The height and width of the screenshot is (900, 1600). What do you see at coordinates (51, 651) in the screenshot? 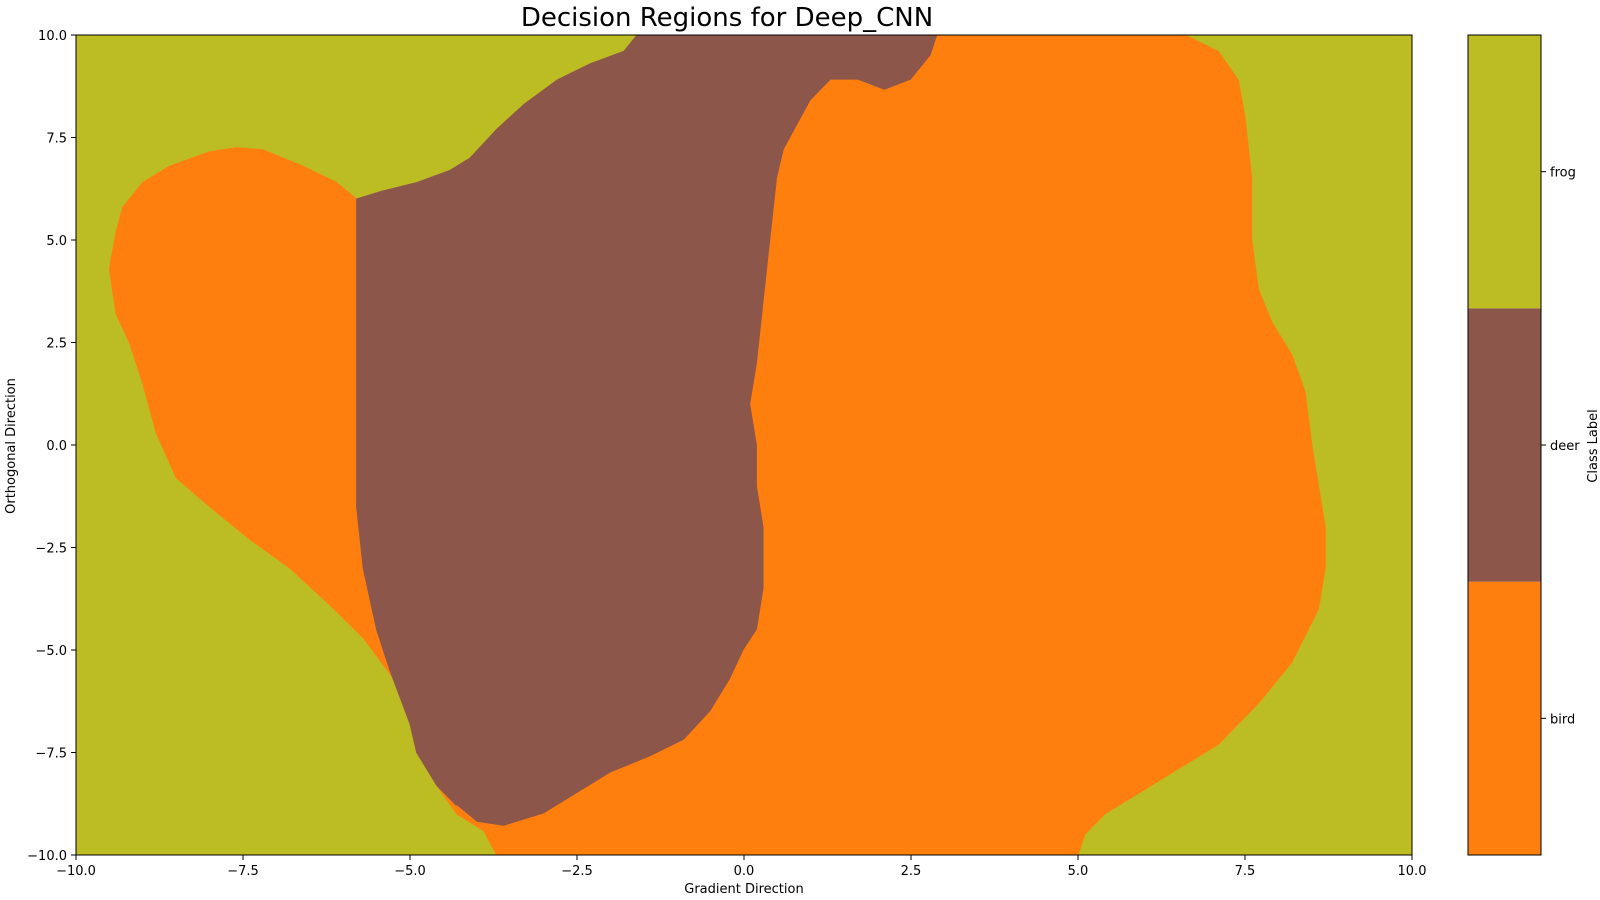
I see `y-tick-label: −5.0` at bounding box center [51, 651].